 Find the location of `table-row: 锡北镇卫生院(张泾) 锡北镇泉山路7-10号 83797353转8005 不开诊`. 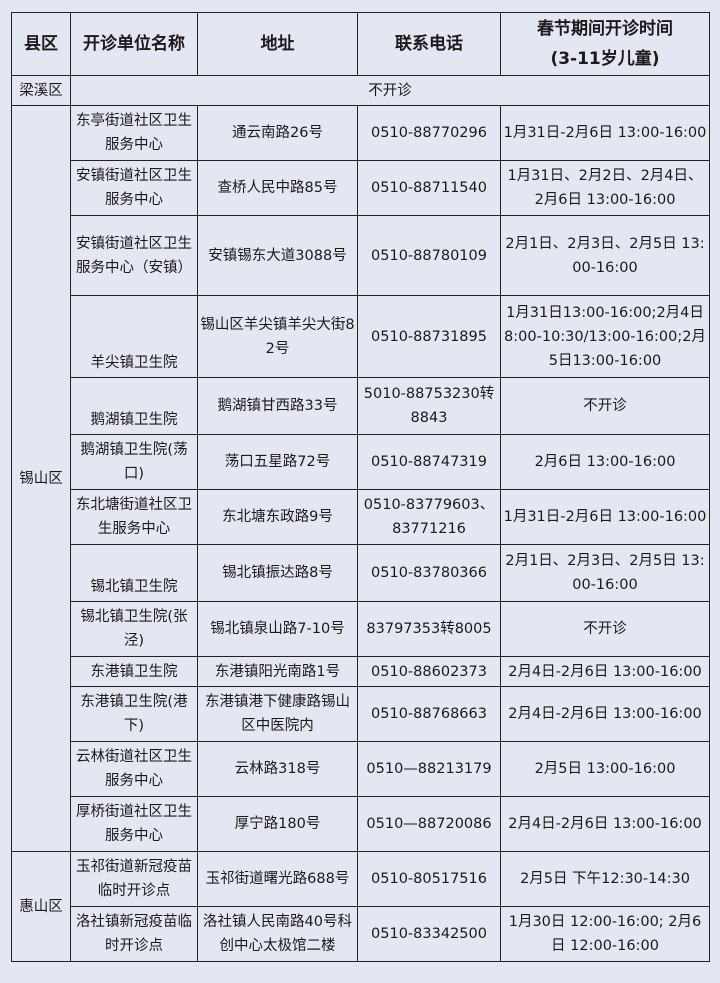

table-row: 锡北镇卫生院(张泾) 锡北镇泉山路7-10号 83797353转8005 不开诊 is located at coordinates (361, 629).